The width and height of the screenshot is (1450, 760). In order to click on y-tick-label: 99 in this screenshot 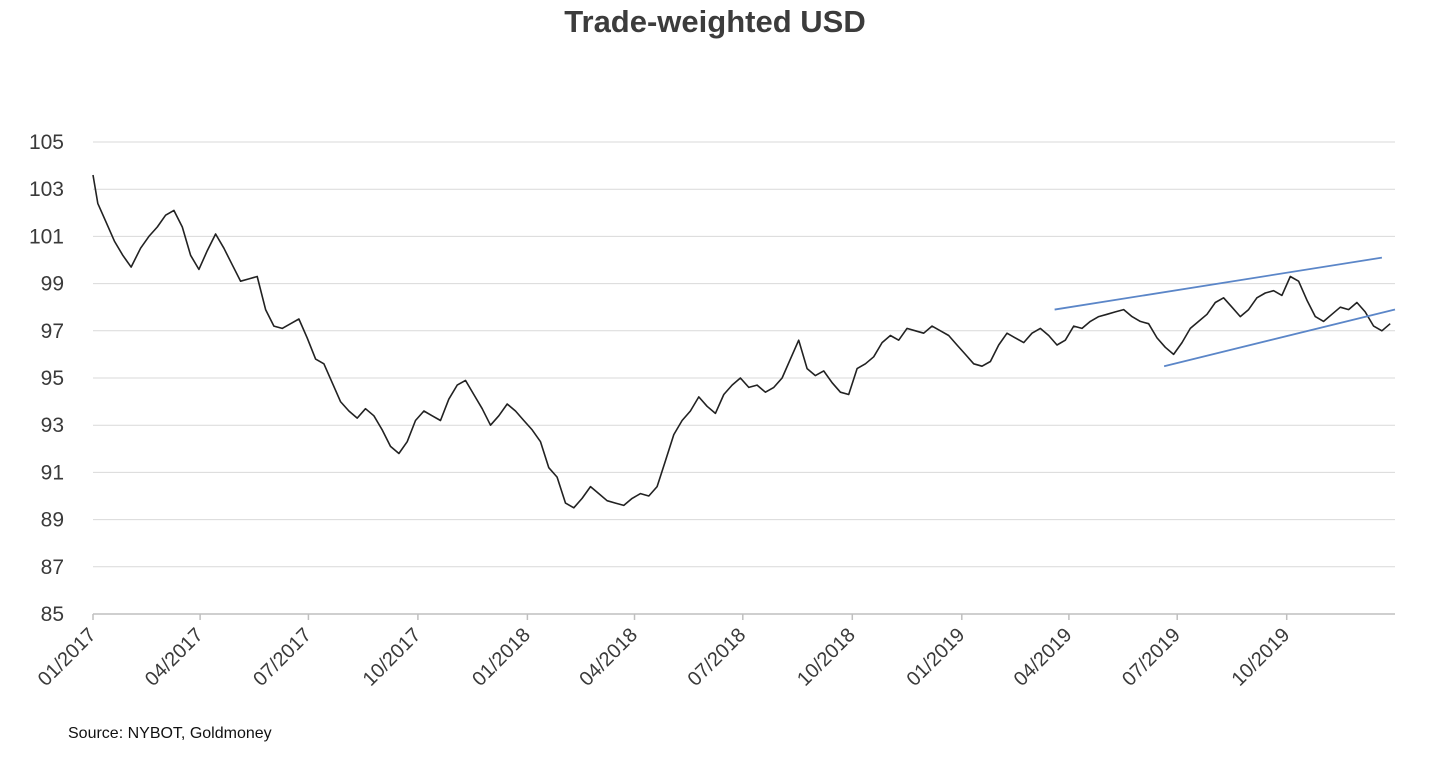, I will do `click(52, 284)`.